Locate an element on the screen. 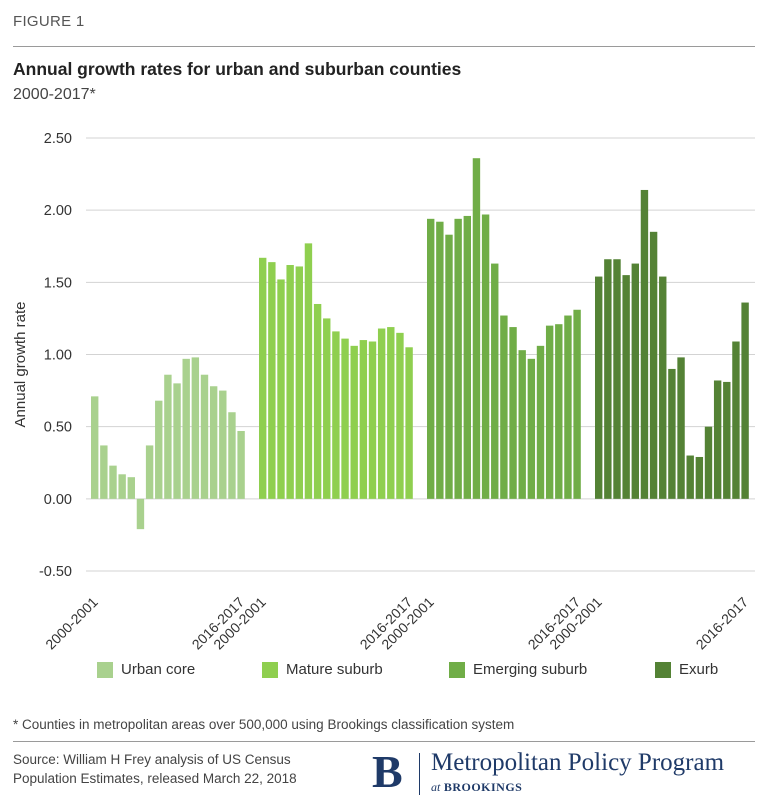 Image resolution: width=768 pixels, height=809 pixels. legend-label-emerging-suburb: Emerging suburb is located at coordinates (530, 669).